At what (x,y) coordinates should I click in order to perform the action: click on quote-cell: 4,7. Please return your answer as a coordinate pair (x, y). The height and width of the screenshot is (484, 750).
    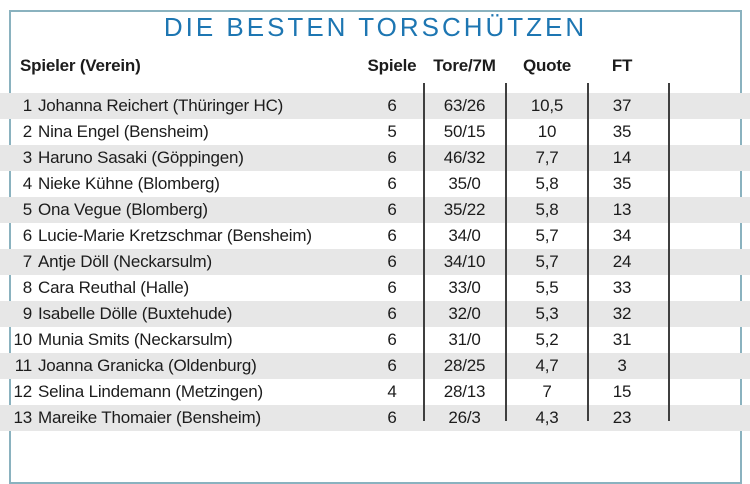
    Looking at the image, I should click on (547, 365).